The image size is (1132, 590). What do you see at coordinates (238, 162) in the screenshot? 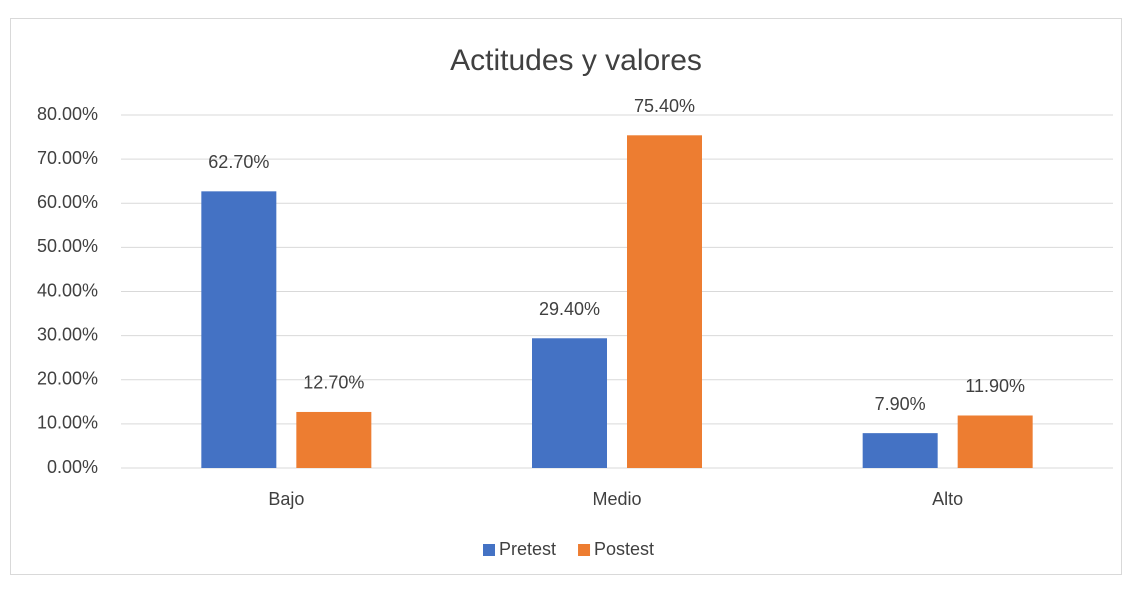
I see `value-label: 62.70%` at bounding box center [238, 162].